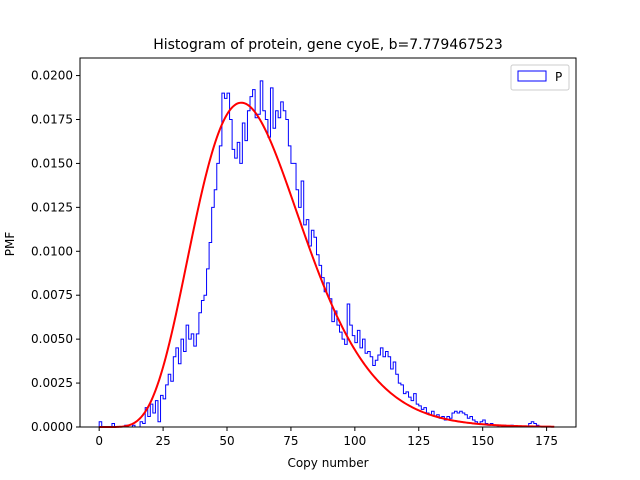  Describe the element at coordinates (226, 441) in the screenshot. I see `x-tick-label: 50` at that location.